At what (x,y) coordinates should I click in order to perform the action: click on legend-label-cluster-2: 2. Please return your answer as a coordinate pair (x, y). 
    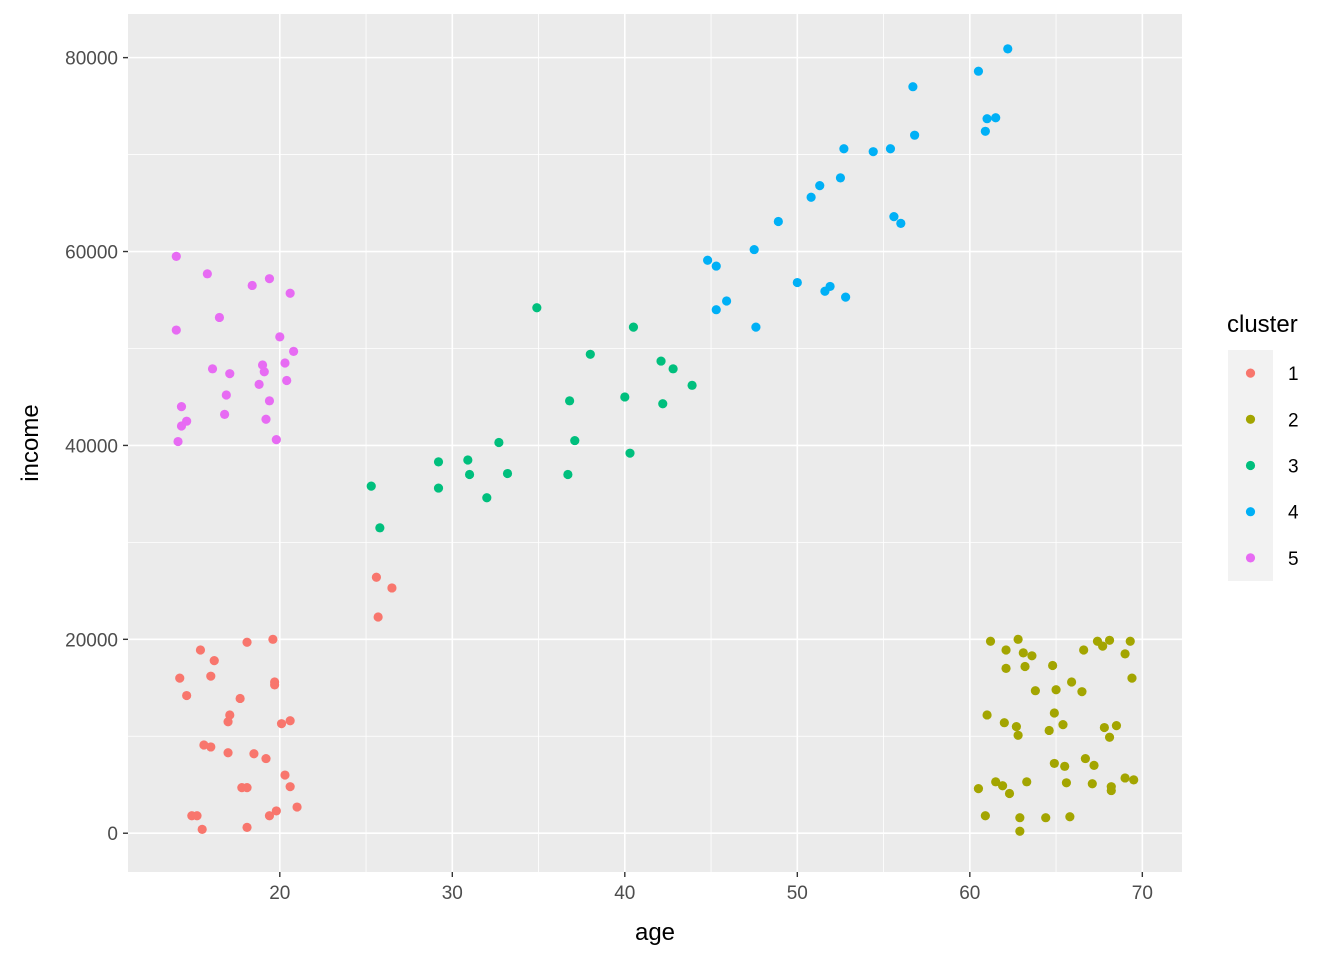
    Looking at the image, I should click on (1293, 420).